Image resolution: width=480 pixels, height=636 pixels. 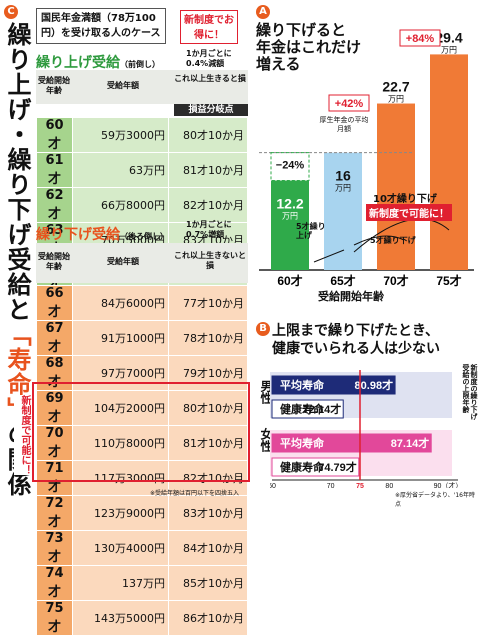 What do you see at coordinates (142, 135) in the screenshot?
I see `early-row: 60才 59万3000円 80才10か月` at bounding box center [142, 135].